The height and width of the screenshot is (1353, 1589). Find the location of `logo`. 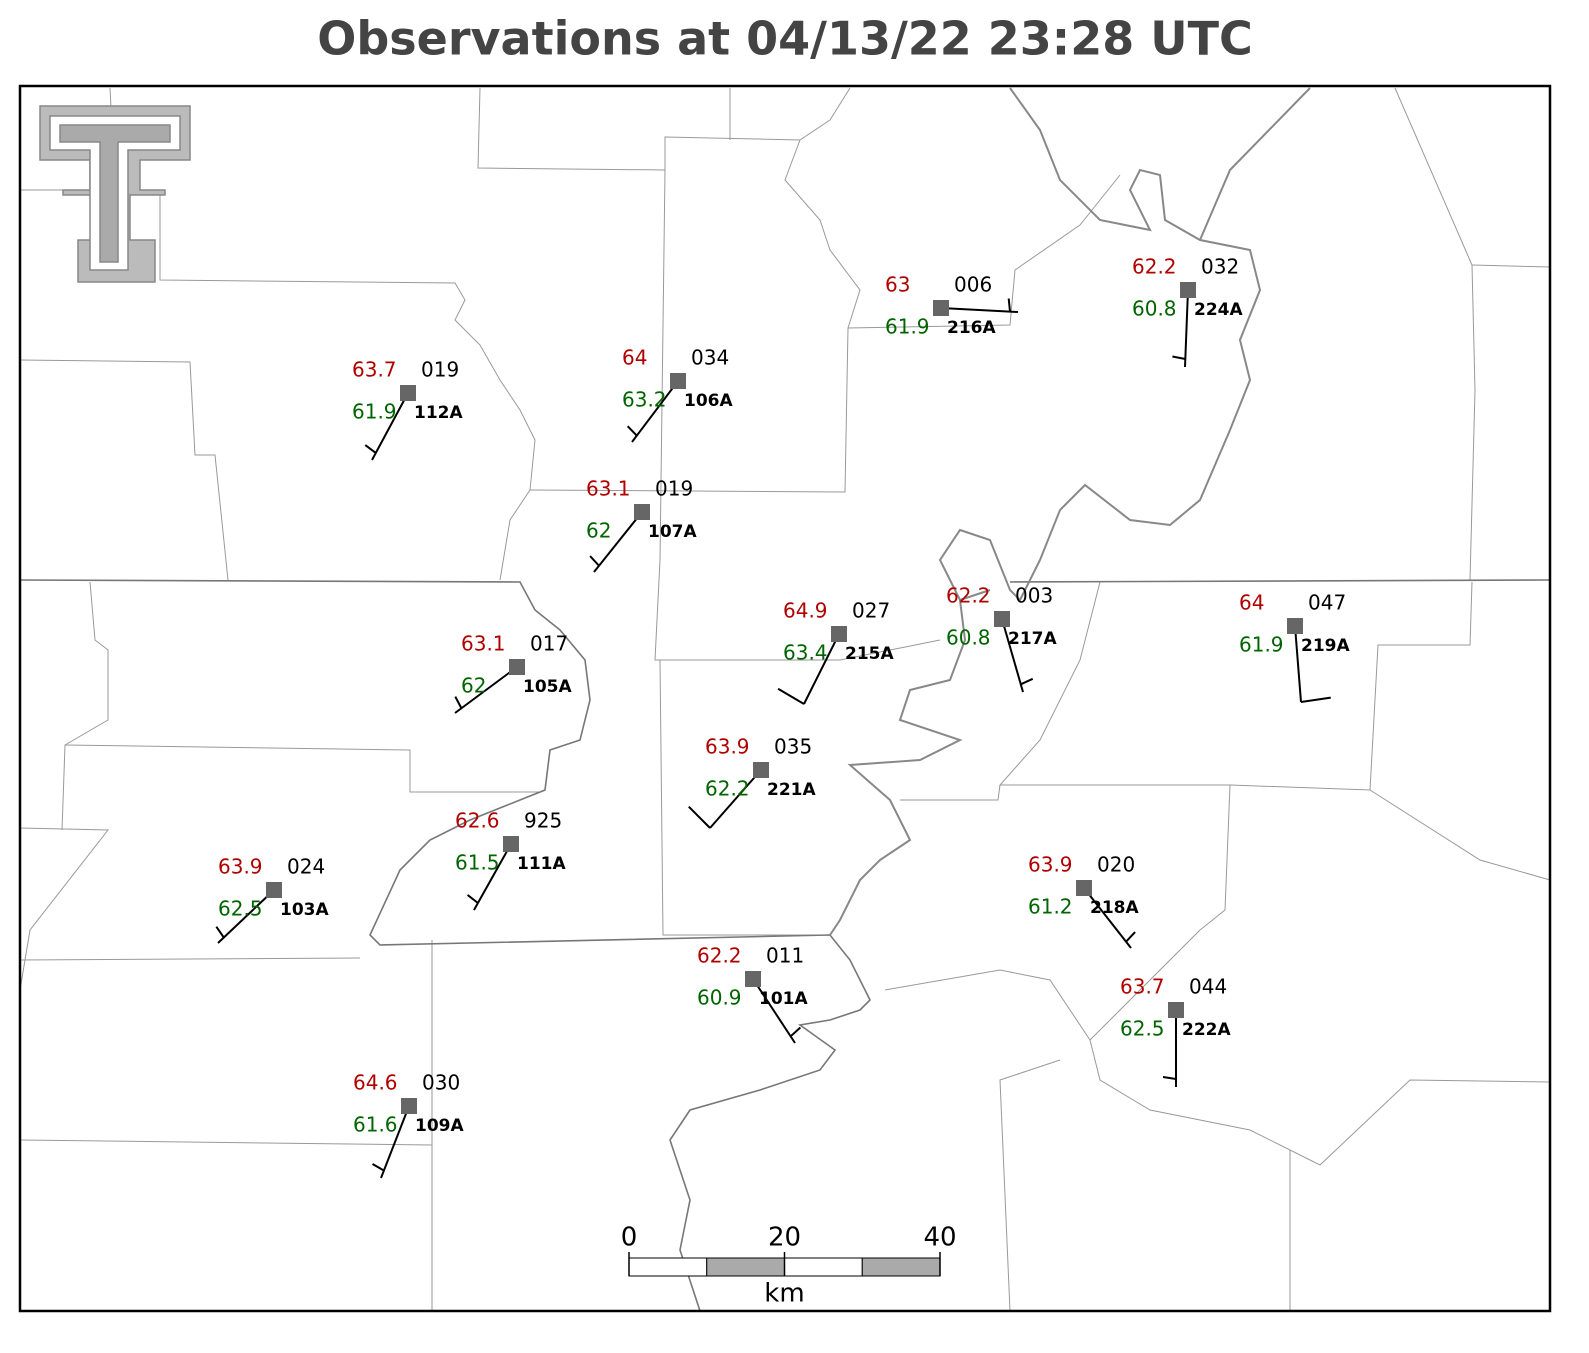

logo is located at coordinates (115, 194).